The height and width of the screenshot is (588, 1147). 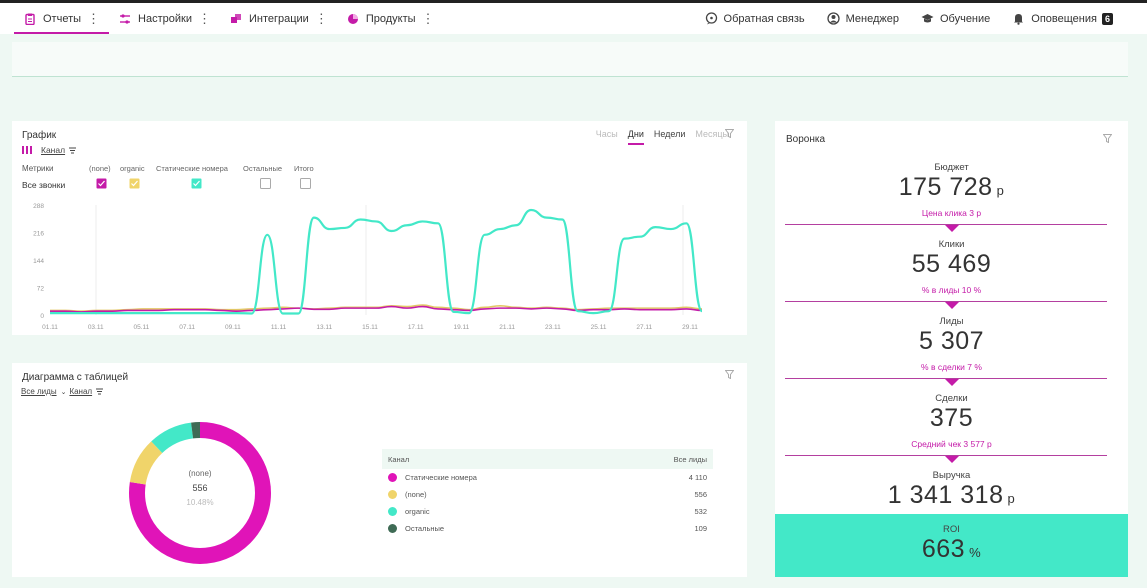 I want to click on diagram-group-label: Канал, so click(x=81, y=391).